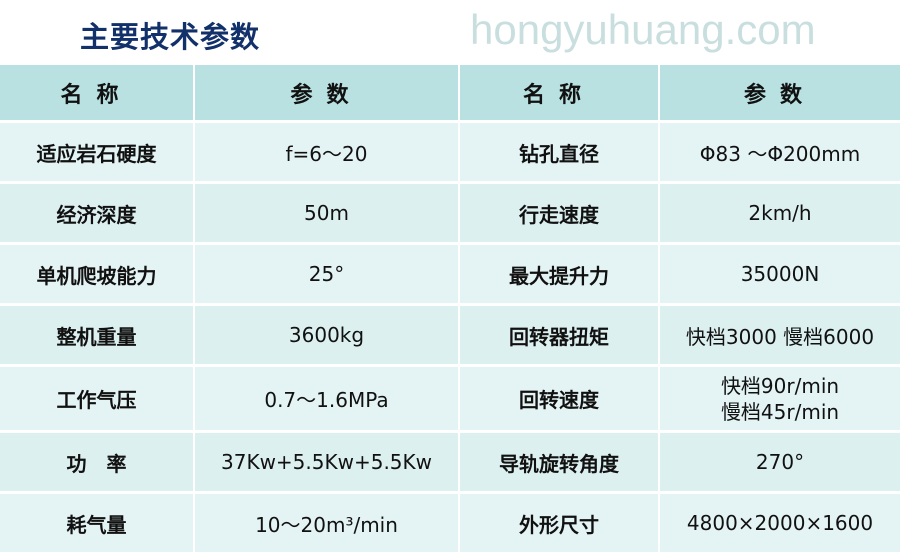 Image resolution: width=900 pixels, height=555 pixels. What do you see at coordinates (170, 37) in the screenshot?
I see `page-title: 主要技术参数` at bounding box center [170, 37].